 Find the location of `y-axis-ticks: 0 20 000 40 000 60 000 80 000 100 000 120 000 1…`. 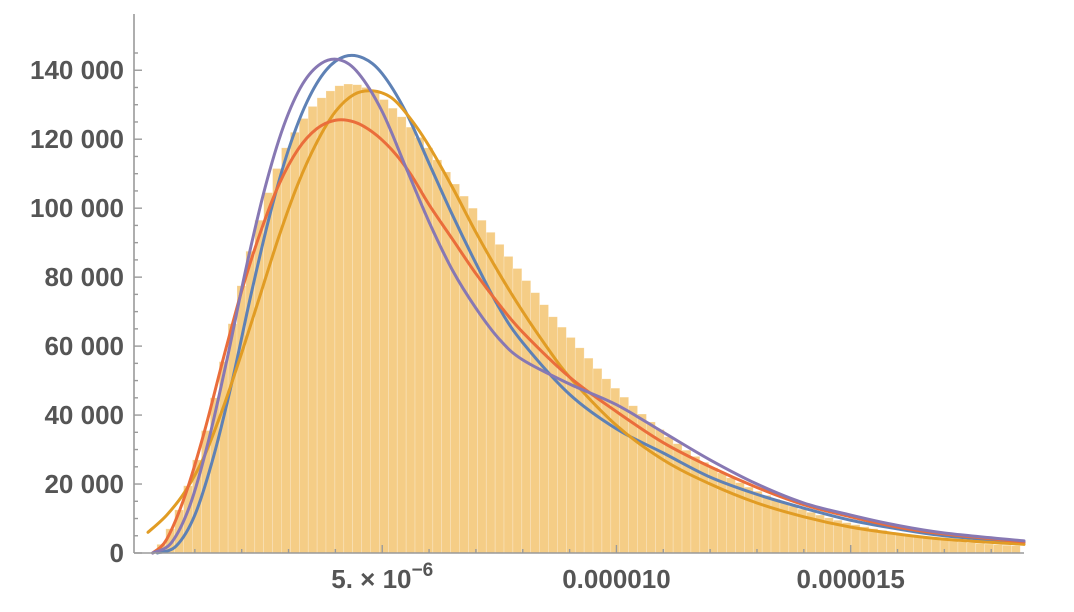

y-axis-ticks: 0 20 000 40 000 60 000 80 000 100 000 120 000 1… is located at coordinates (86, 310).